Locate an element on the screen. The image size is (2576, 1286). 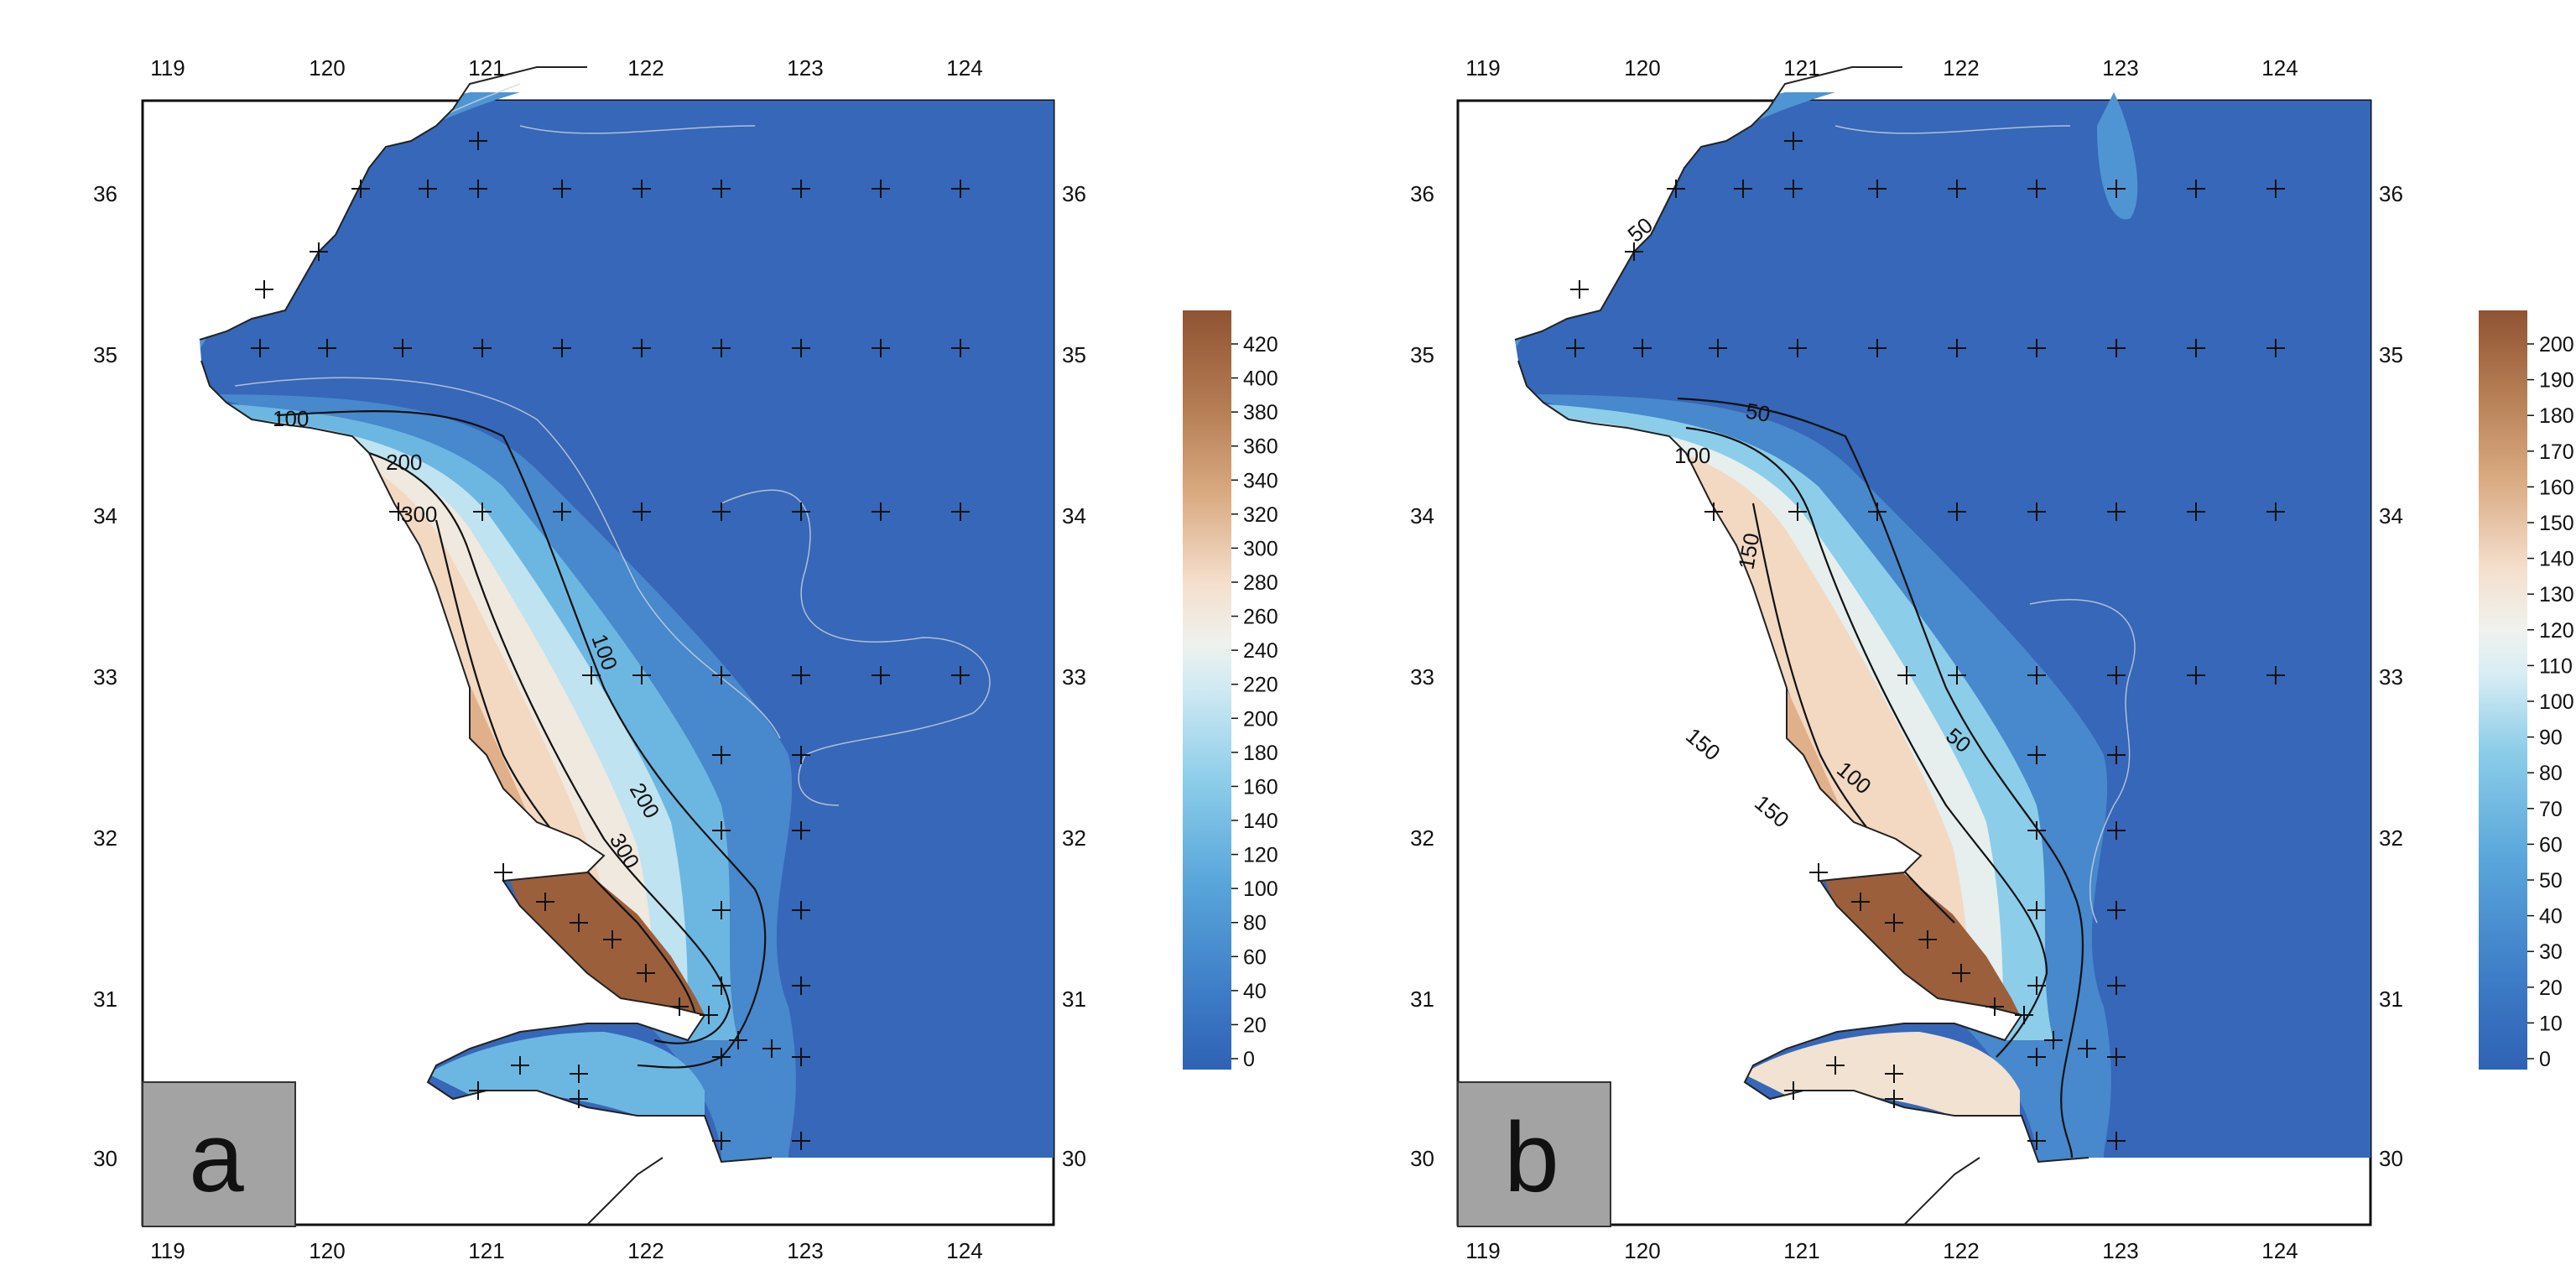
panel-a-lat-right-labels: 36 35 34 33 32 31 30 is located at coordinates (1074, 676).